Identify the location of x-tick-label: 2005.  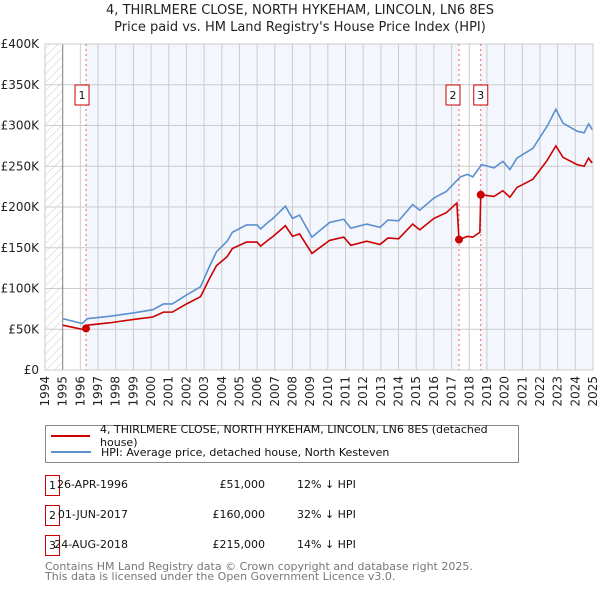
(239, 391).